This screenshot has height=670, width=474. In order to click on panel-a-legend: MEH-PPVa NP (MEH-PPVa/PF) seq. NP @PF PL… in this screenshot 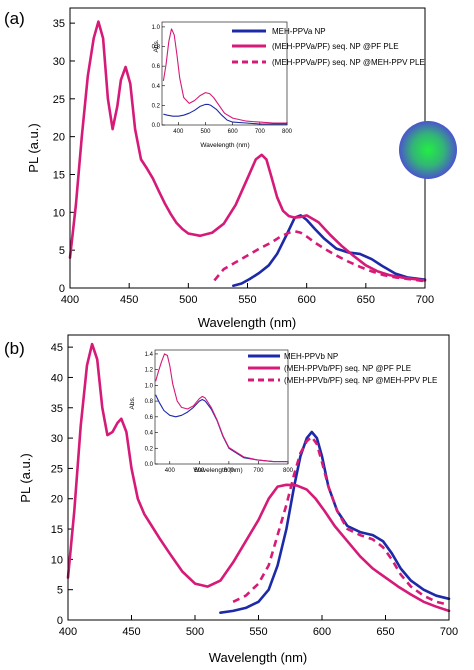, I will do `click(328, 47)`.